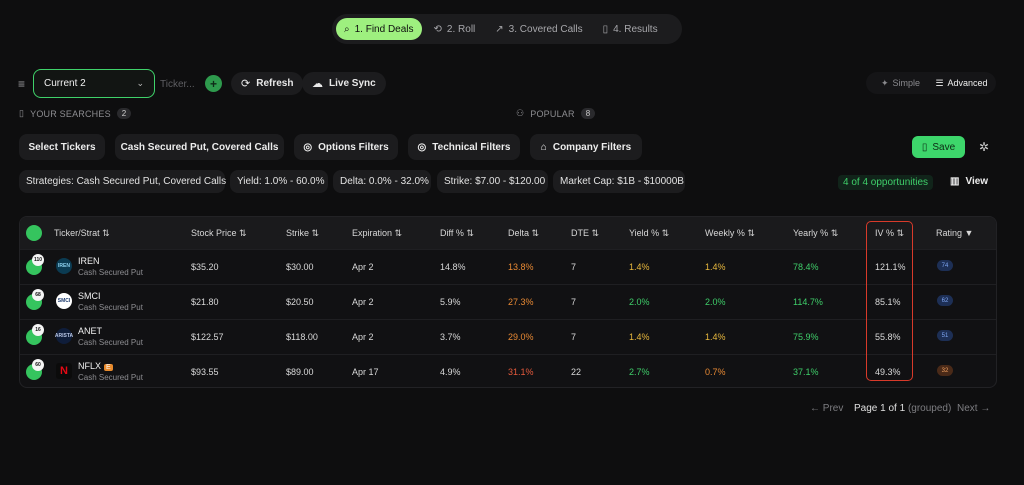  I want to click on stock-price: $93.55, so click(205, 372).